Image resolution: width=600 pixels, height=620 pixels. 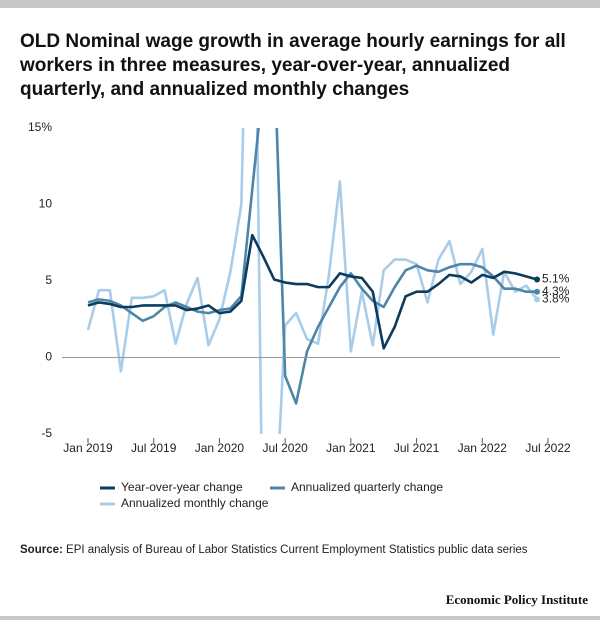 I want to click on x-tick-label: Jan 2020, so click(x=220, y=448).